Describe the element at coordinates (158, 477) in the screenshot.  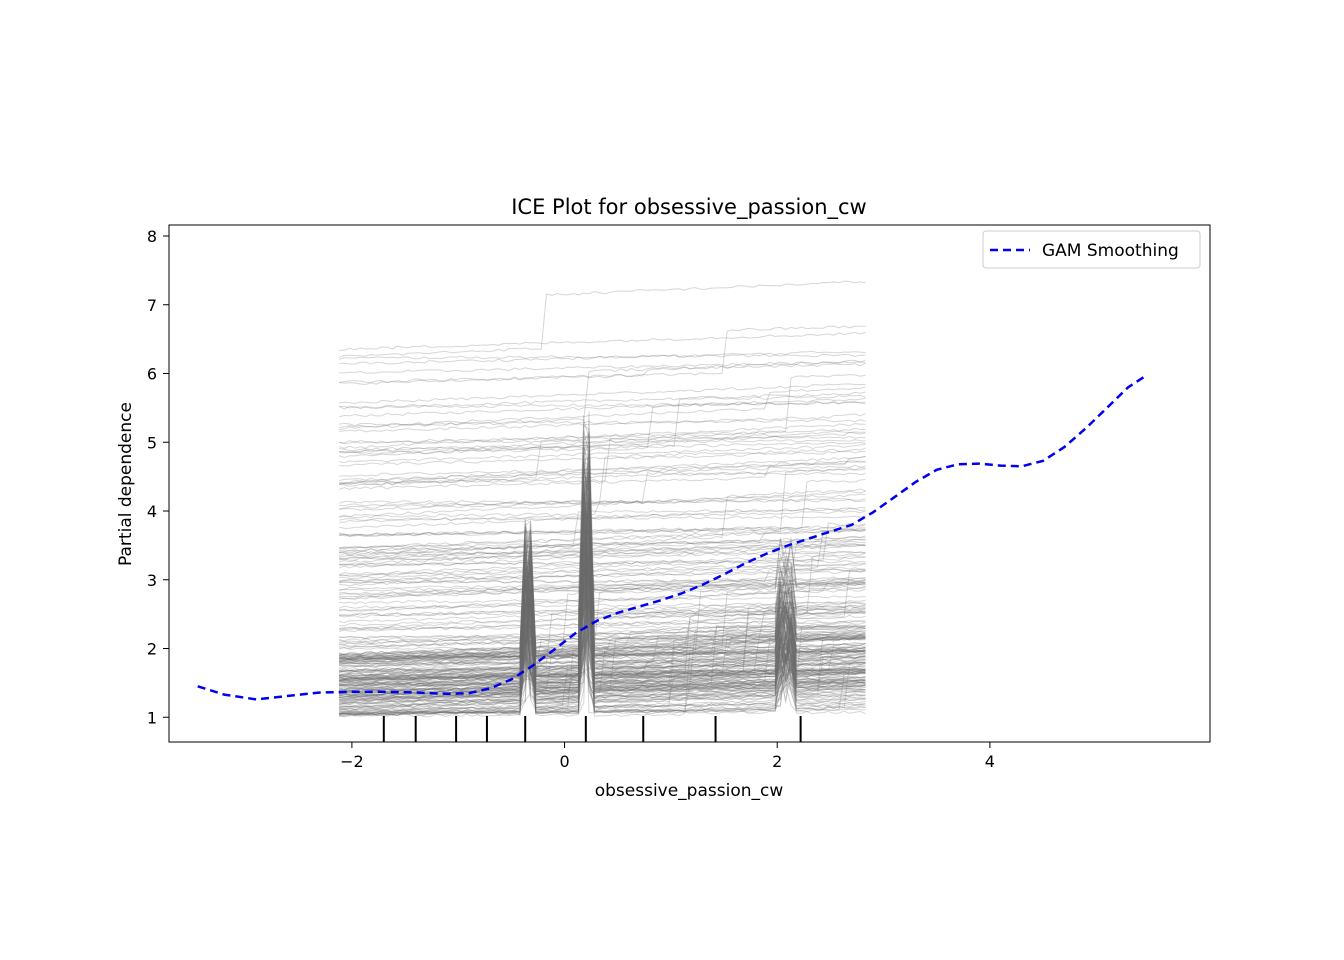
I see `y-axis-ticks: 1 2 3 4 5 6 7 8` at that location.